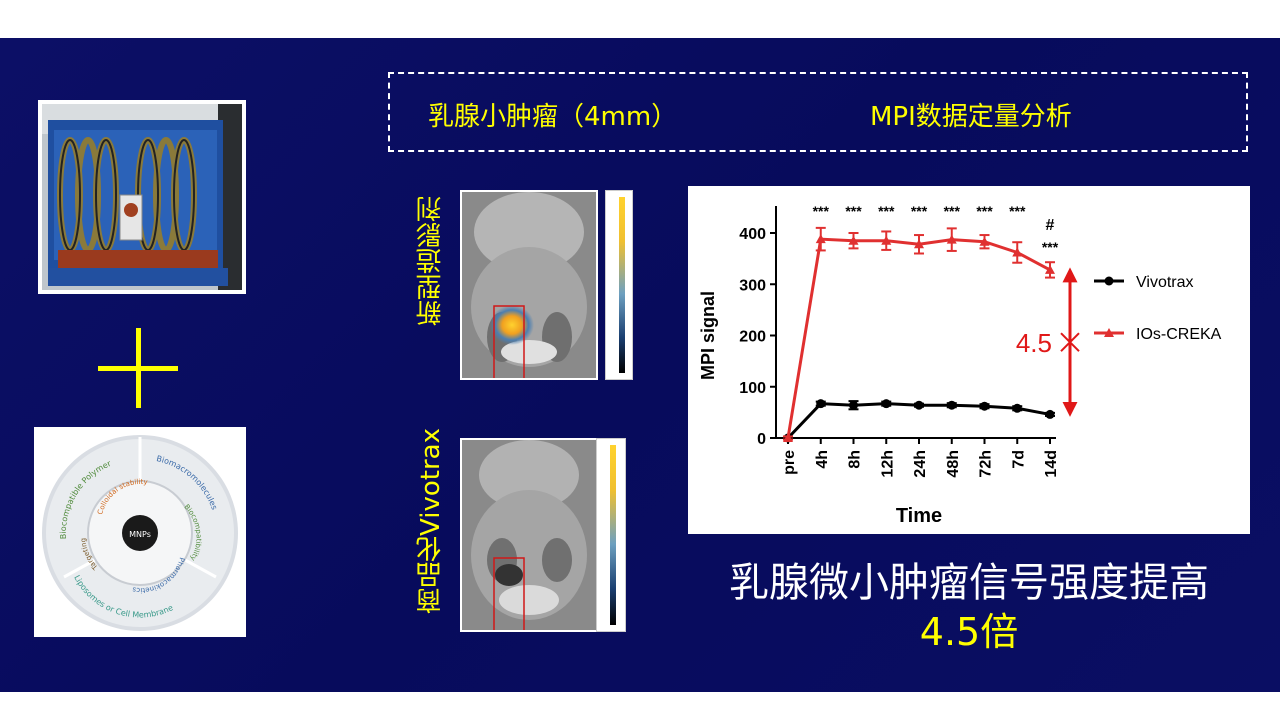 Image resolution: width=1280 pixels, height=720 pixels. Describe the element at coordinates (818, 112) in the screenshot. I see `header-box` at that location.